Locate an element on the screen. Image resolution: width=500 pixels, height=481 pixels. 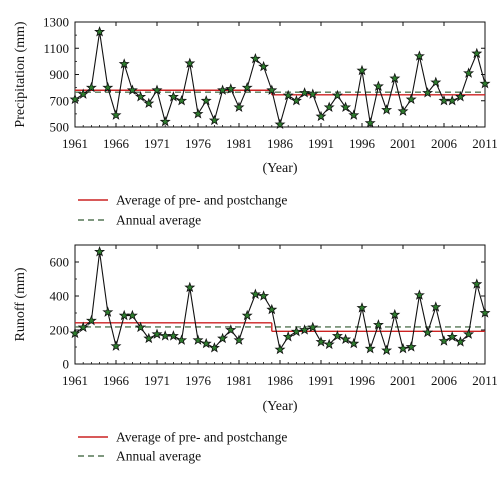
legend-label-annual: Annual average is located at coordinates (158, 220).